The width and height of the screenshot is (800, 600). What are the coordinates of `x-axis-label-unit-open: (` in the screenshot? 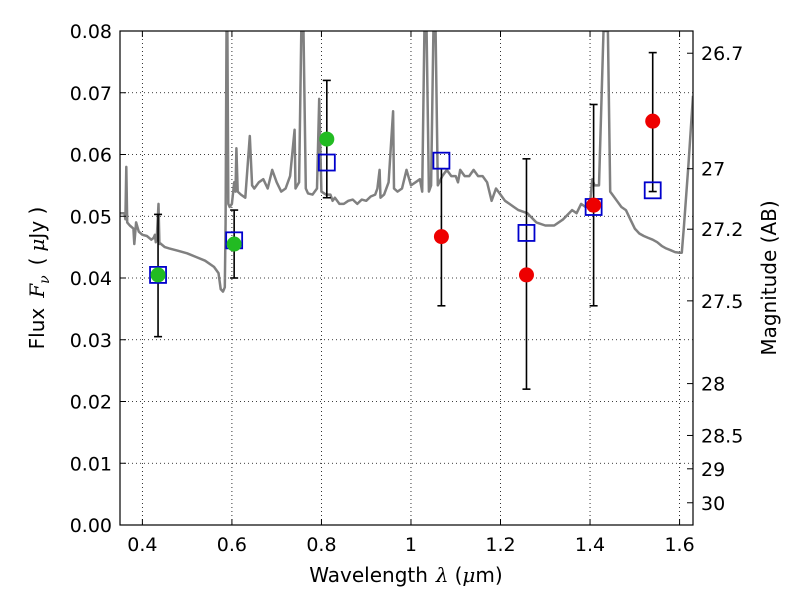 It's located at (459, 575).